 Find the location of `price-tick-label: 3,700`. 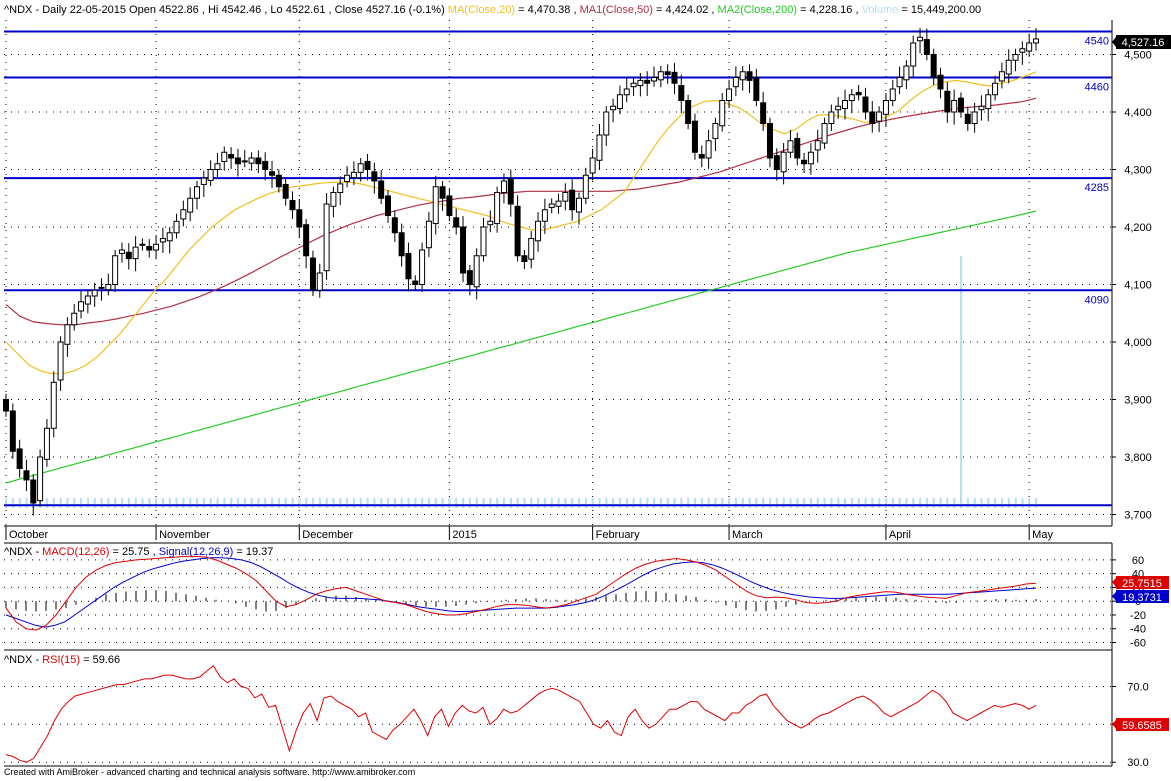

price-tick-label: 3,700 is located at coordinates (1138, 516).